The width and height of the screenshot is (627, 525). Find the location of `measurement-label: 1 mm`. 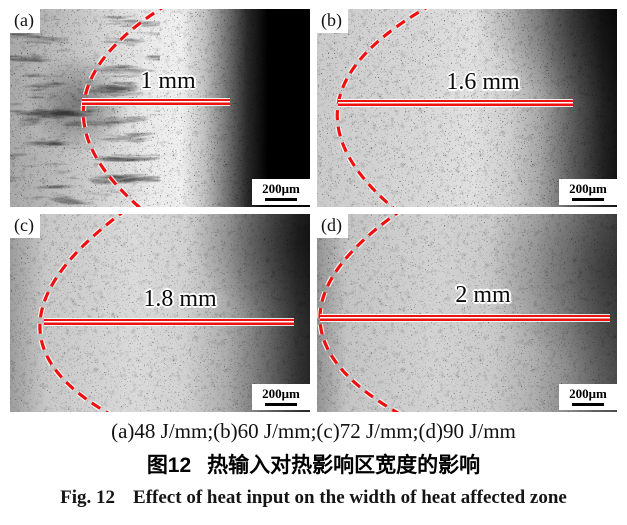

measurement-label: 1 mm is located at coordinates (168, 81).